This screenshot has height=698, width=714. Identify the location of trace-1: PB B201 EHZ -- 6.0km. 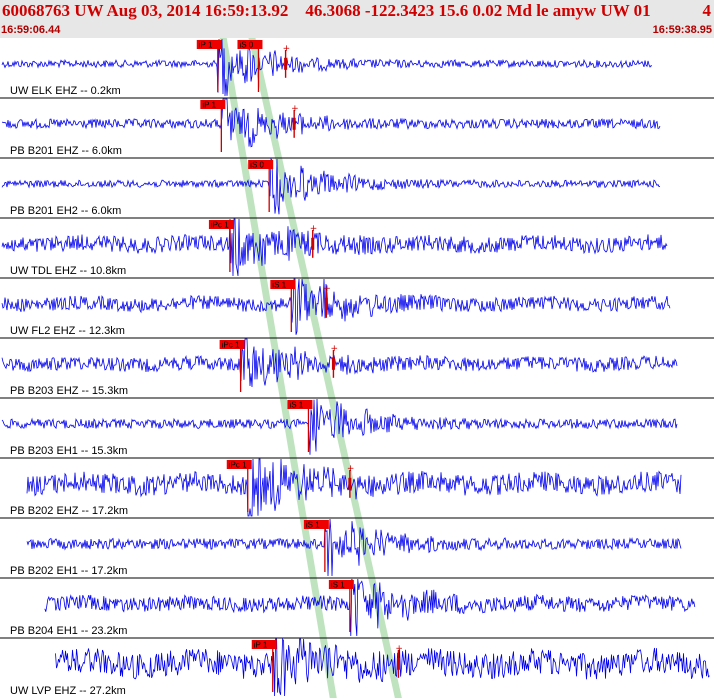
(357, 128).